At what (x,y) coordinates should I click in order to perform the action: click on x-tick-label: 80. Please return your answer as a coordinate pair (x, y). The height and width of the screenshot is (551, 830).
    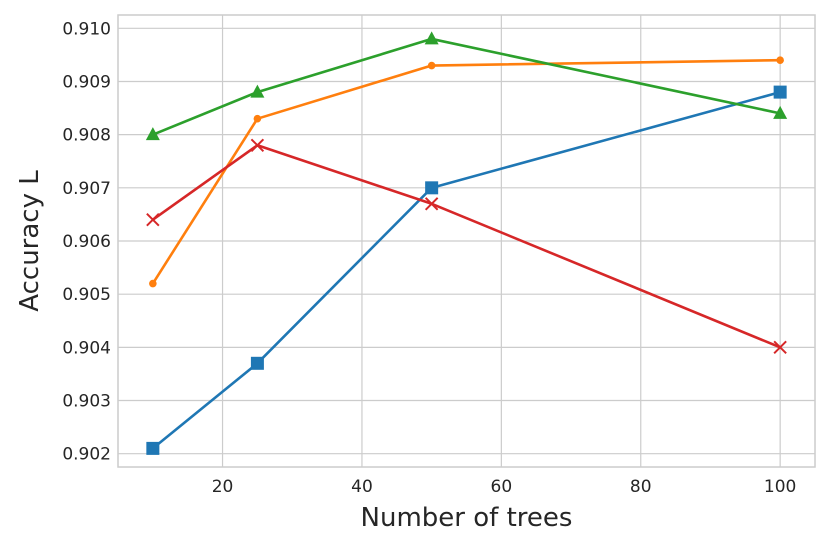
    Looking at the image, I should click on (641, 487).